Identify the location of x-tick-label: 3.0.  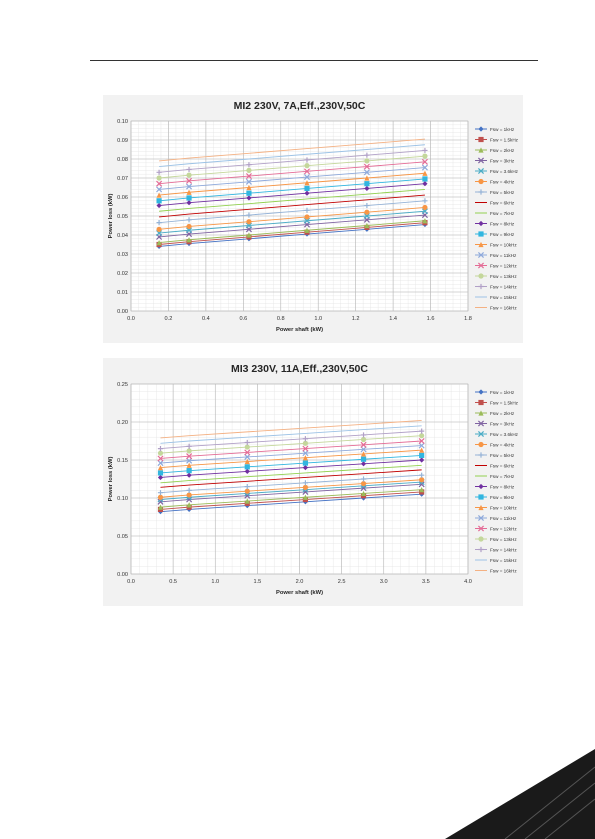
(384, 582).